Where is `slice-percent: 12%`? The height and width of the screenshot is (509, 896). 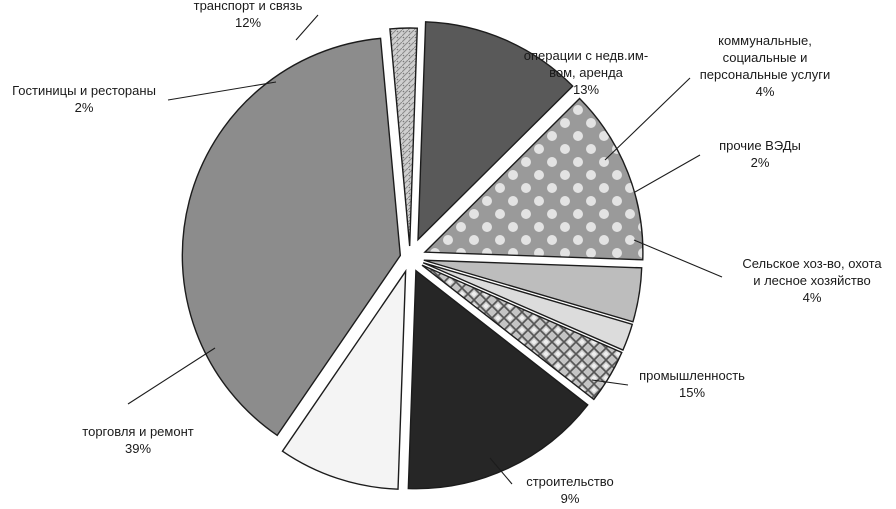 slice-percent: 12% is located at coordinates (248, 22).